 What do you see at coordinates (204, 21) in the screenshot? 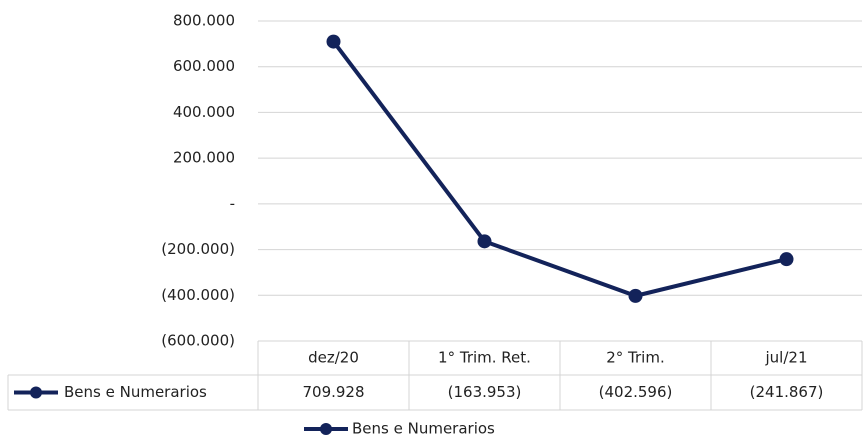
I see `y-tick-label: 800.000` at bounding box center [204, 21].